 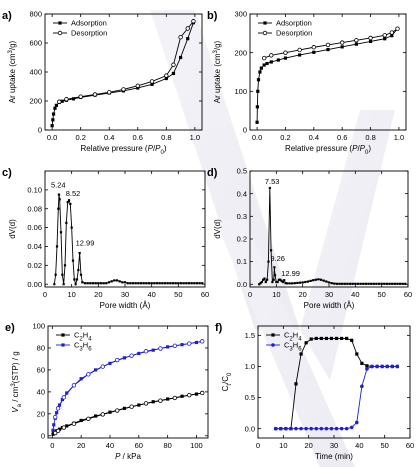 I want to click on legend-marker, so click(x=60, y=33).